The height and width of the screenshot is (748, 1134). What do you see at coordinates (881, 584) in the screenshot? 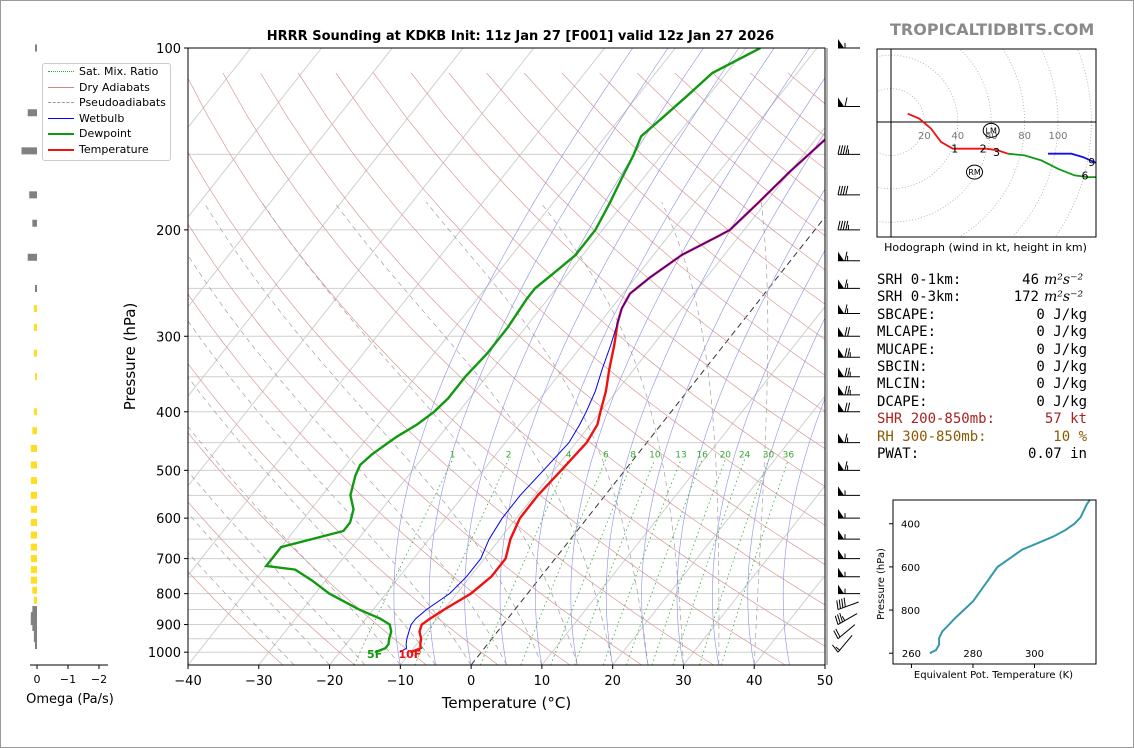
I see `theta-e-y-label: Pressure (hPa)` at bounding box center [881, 584].